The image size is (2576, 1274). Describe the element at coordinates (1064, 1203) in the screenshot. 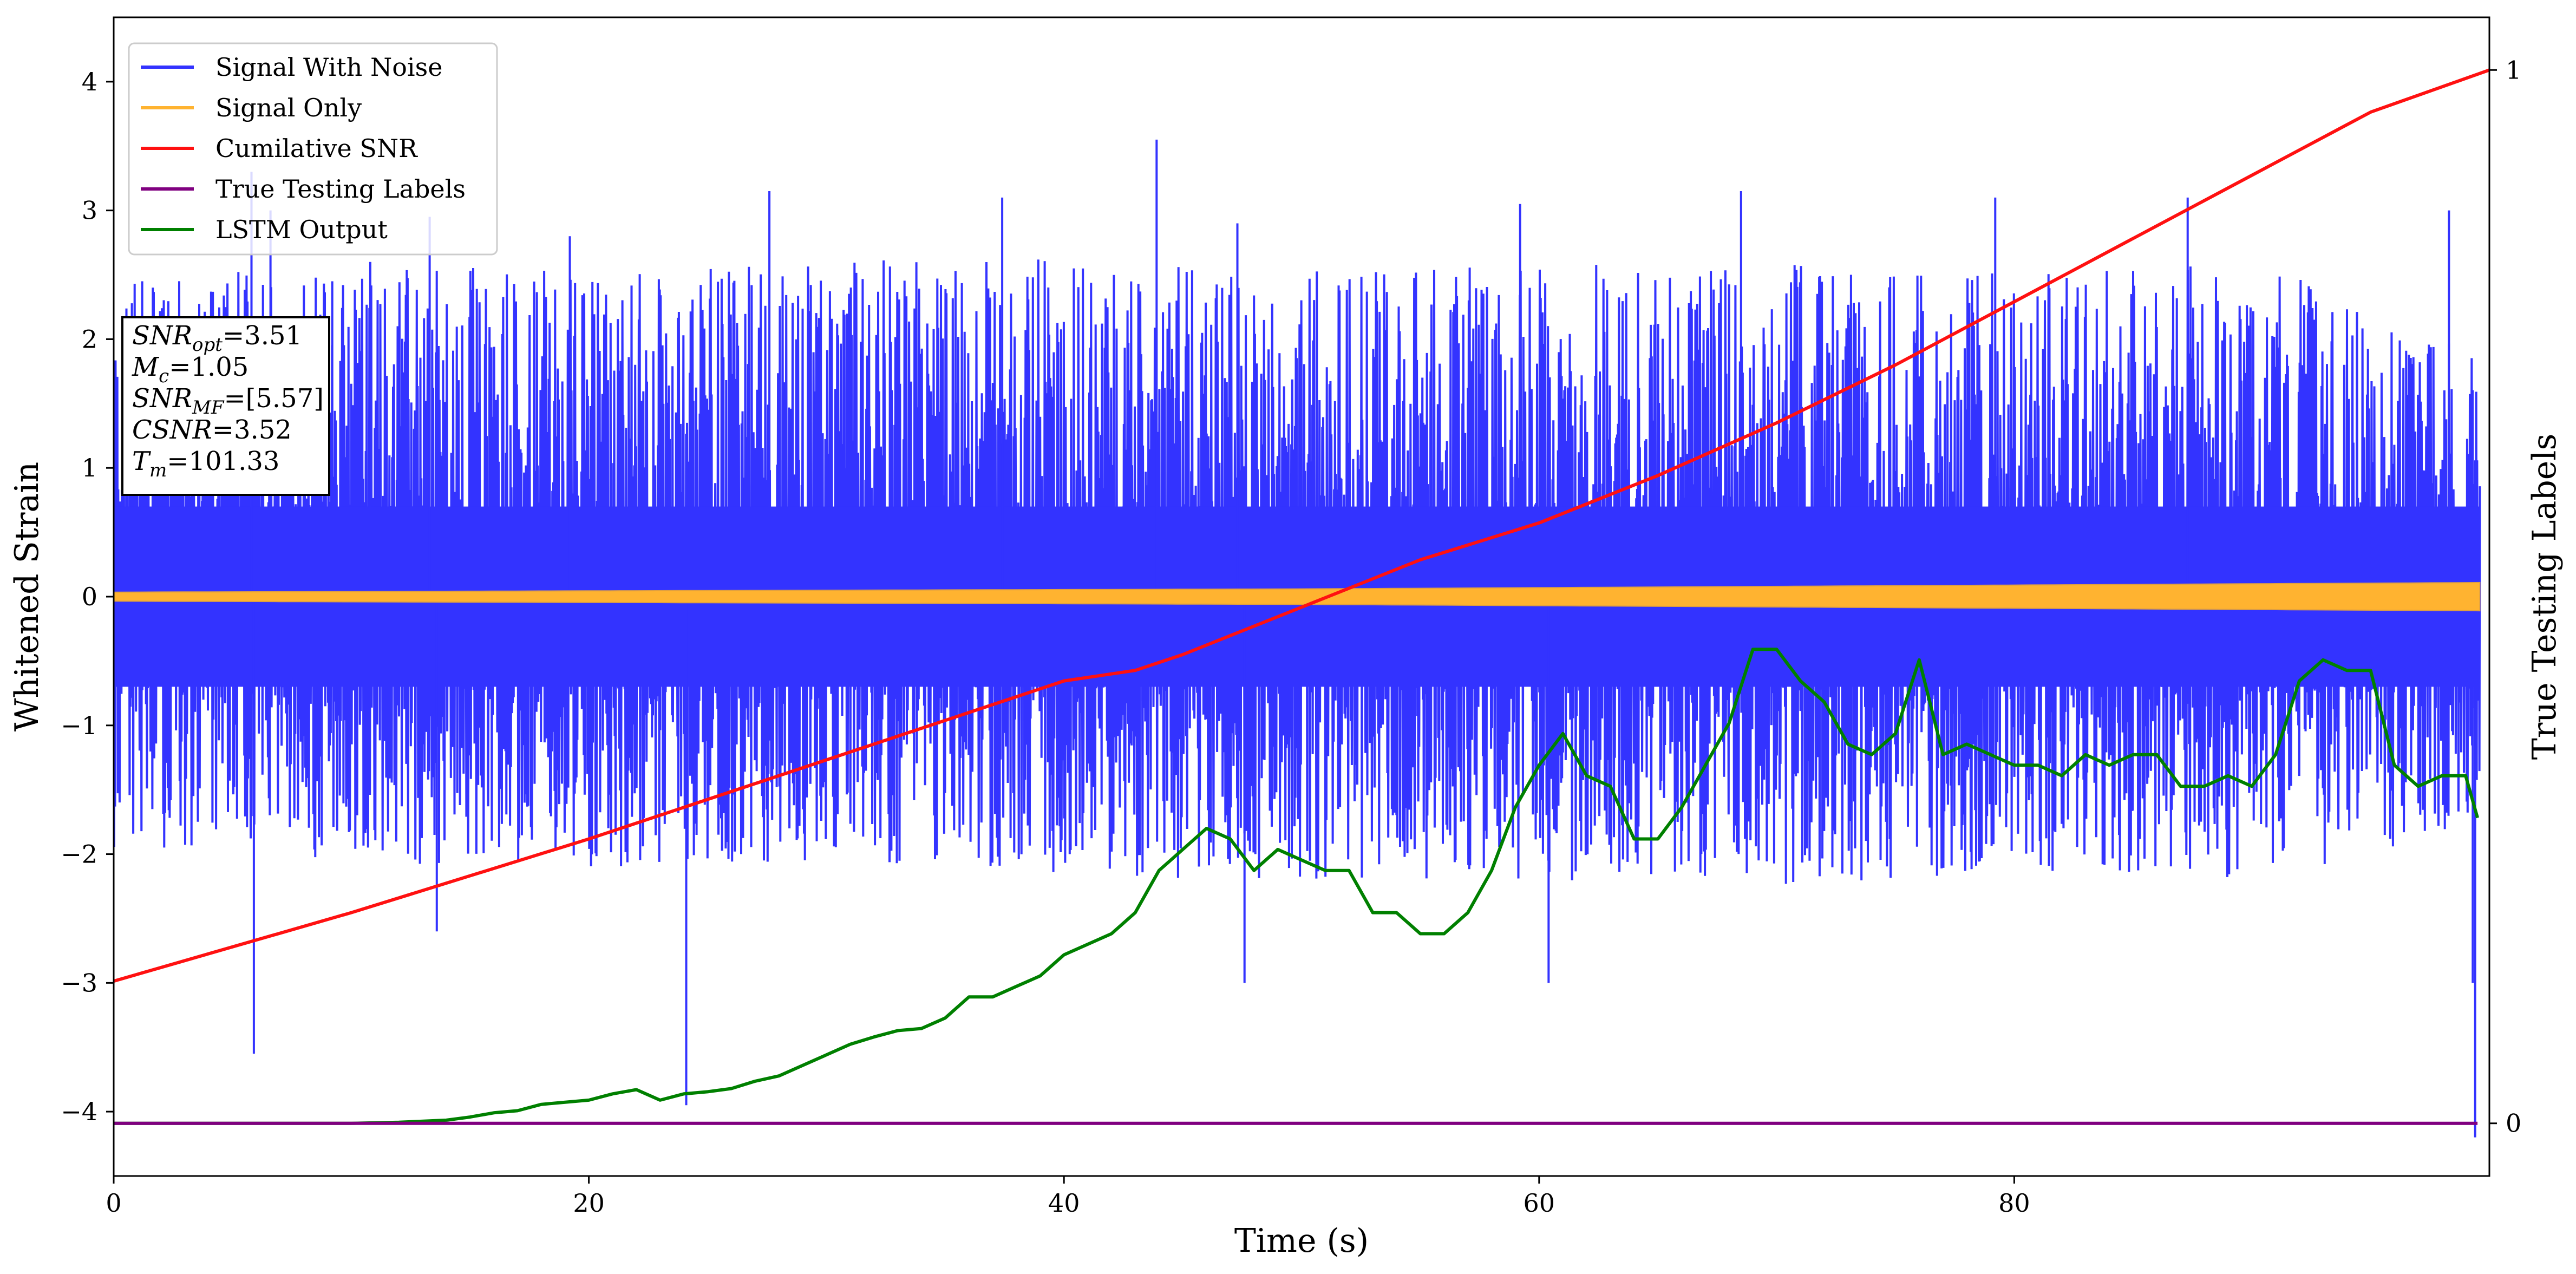

I see `x-tick-label: 40` at that location.